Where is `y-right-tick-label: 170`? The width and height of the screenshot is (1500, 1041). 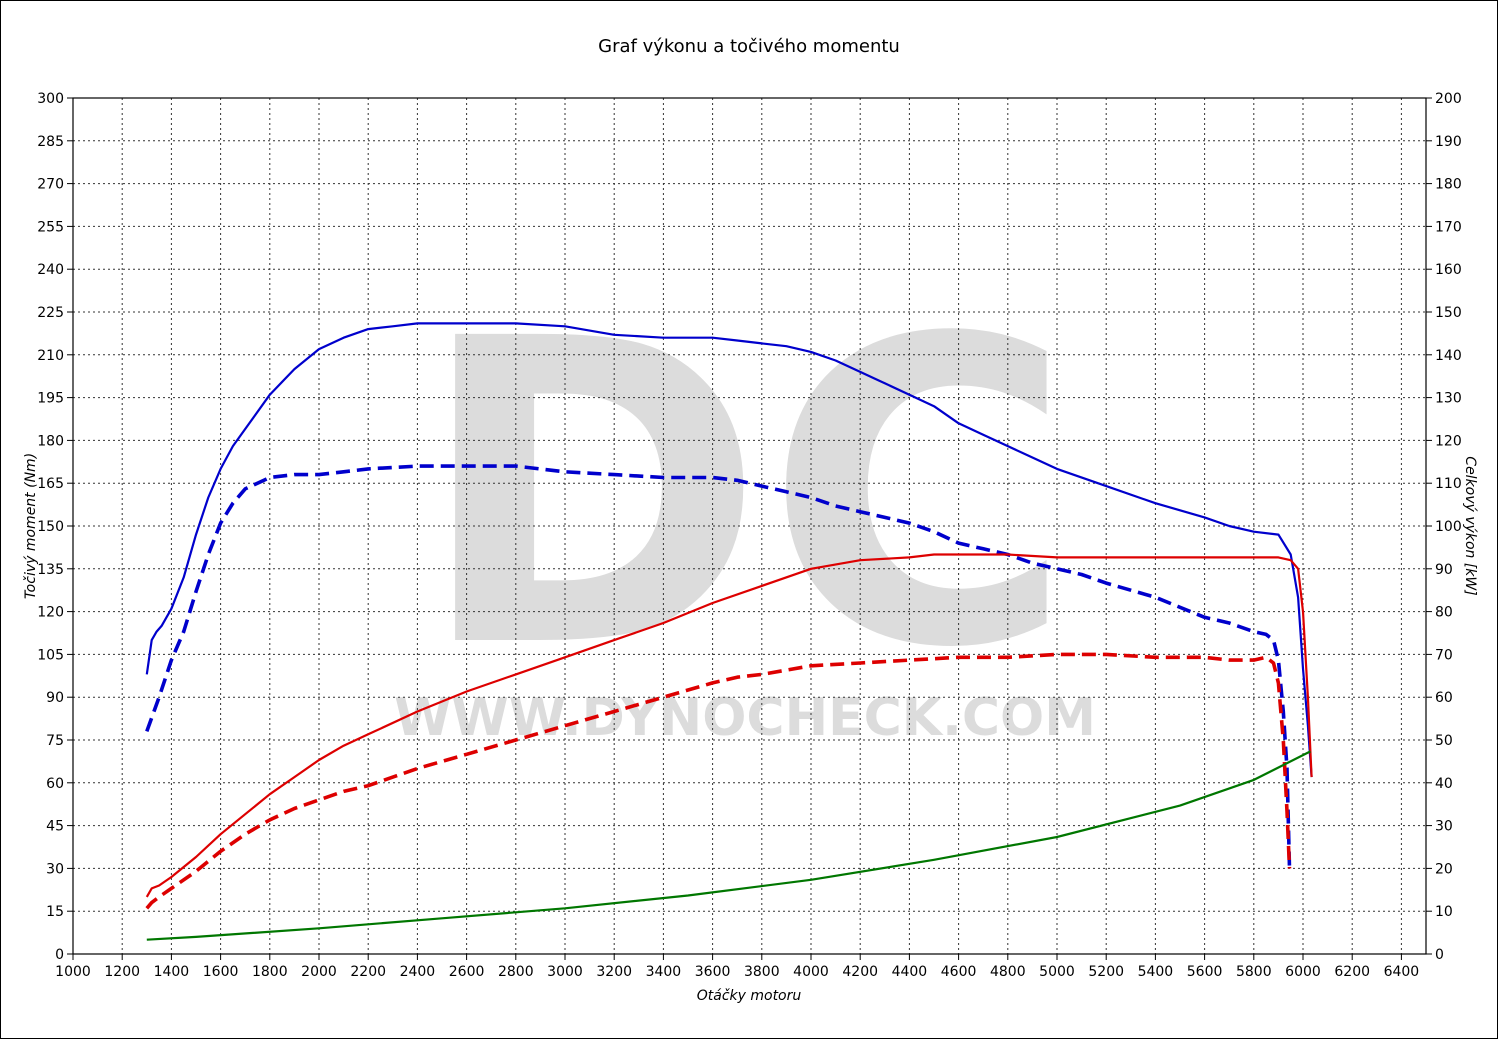 y-right-tick-label: 170 is located at coordinates (1448, 227).